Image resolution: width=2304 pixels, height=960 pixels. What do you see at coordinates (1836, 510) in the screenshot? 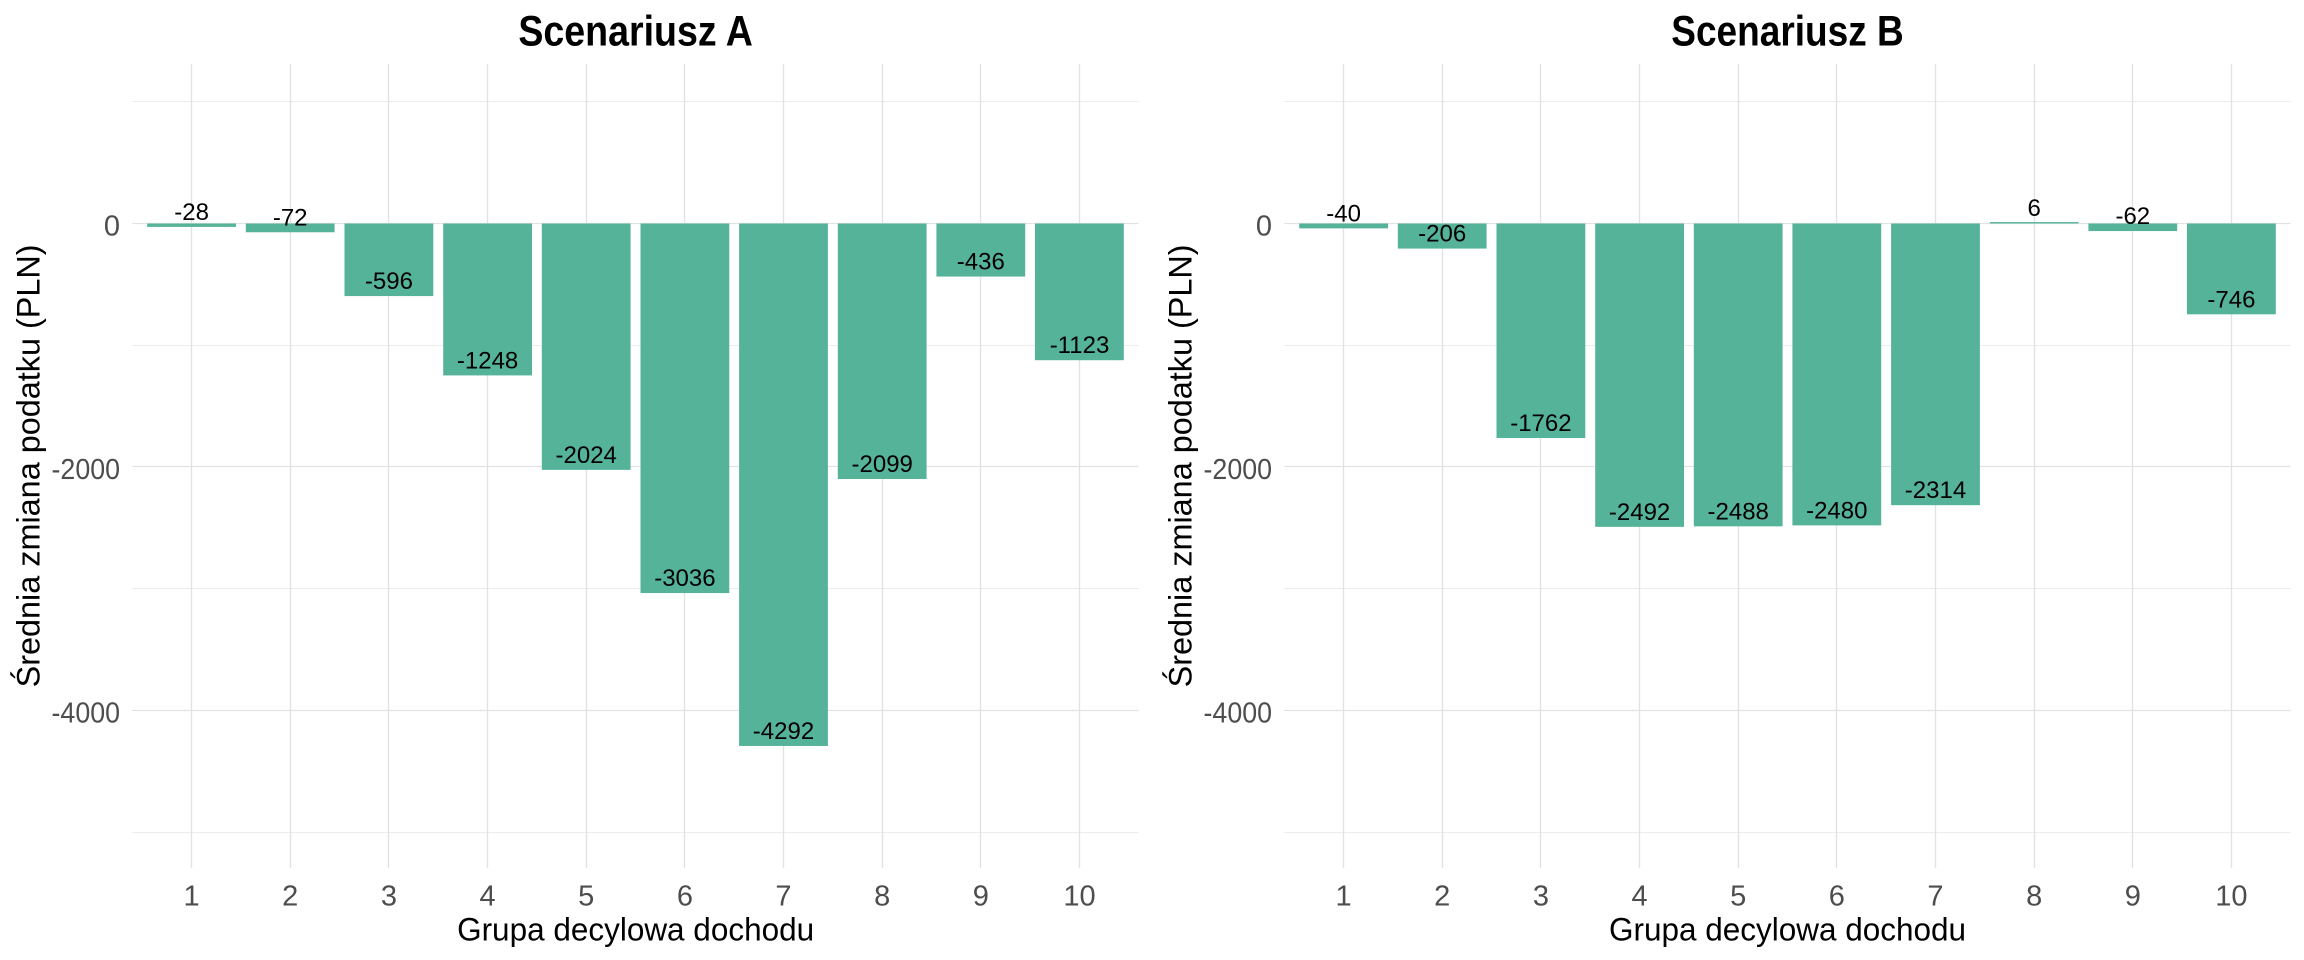
I see `svg-text: -2480` at bounding box center [1836, 510].